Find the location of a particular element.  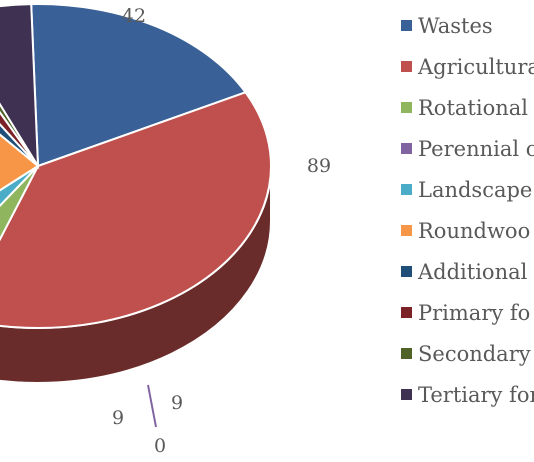

legend-item-wastes: Wastes is located at coordinates (467, 25).